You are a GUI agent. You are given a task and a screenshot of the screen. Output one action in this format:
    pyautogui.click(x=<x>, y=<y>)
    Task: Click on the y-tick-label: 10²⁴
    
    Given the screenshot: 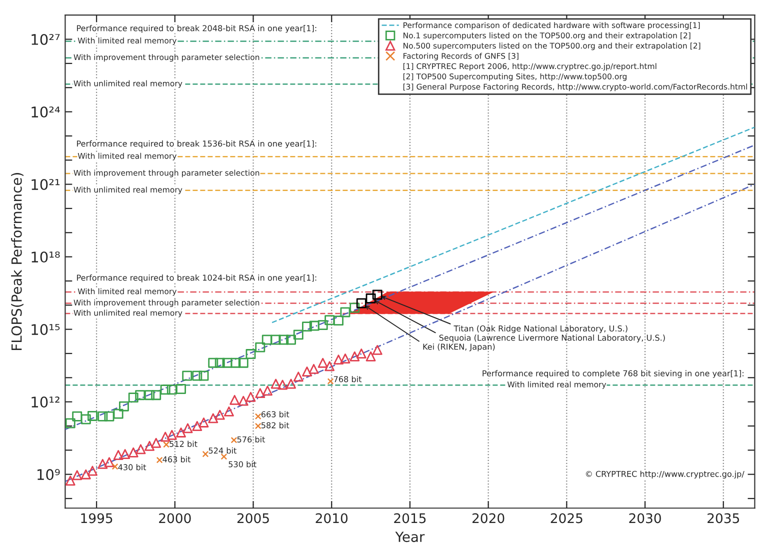 What is the action you would take?
    pyautogui.click(x=46, y=112)
    